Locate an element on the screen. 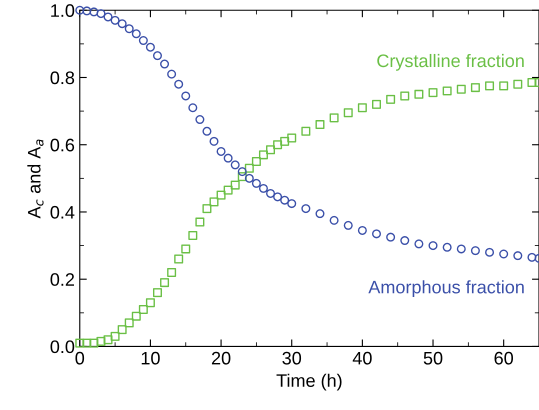  y-tick-label: 1.0 is located at coordinates (62, 10).